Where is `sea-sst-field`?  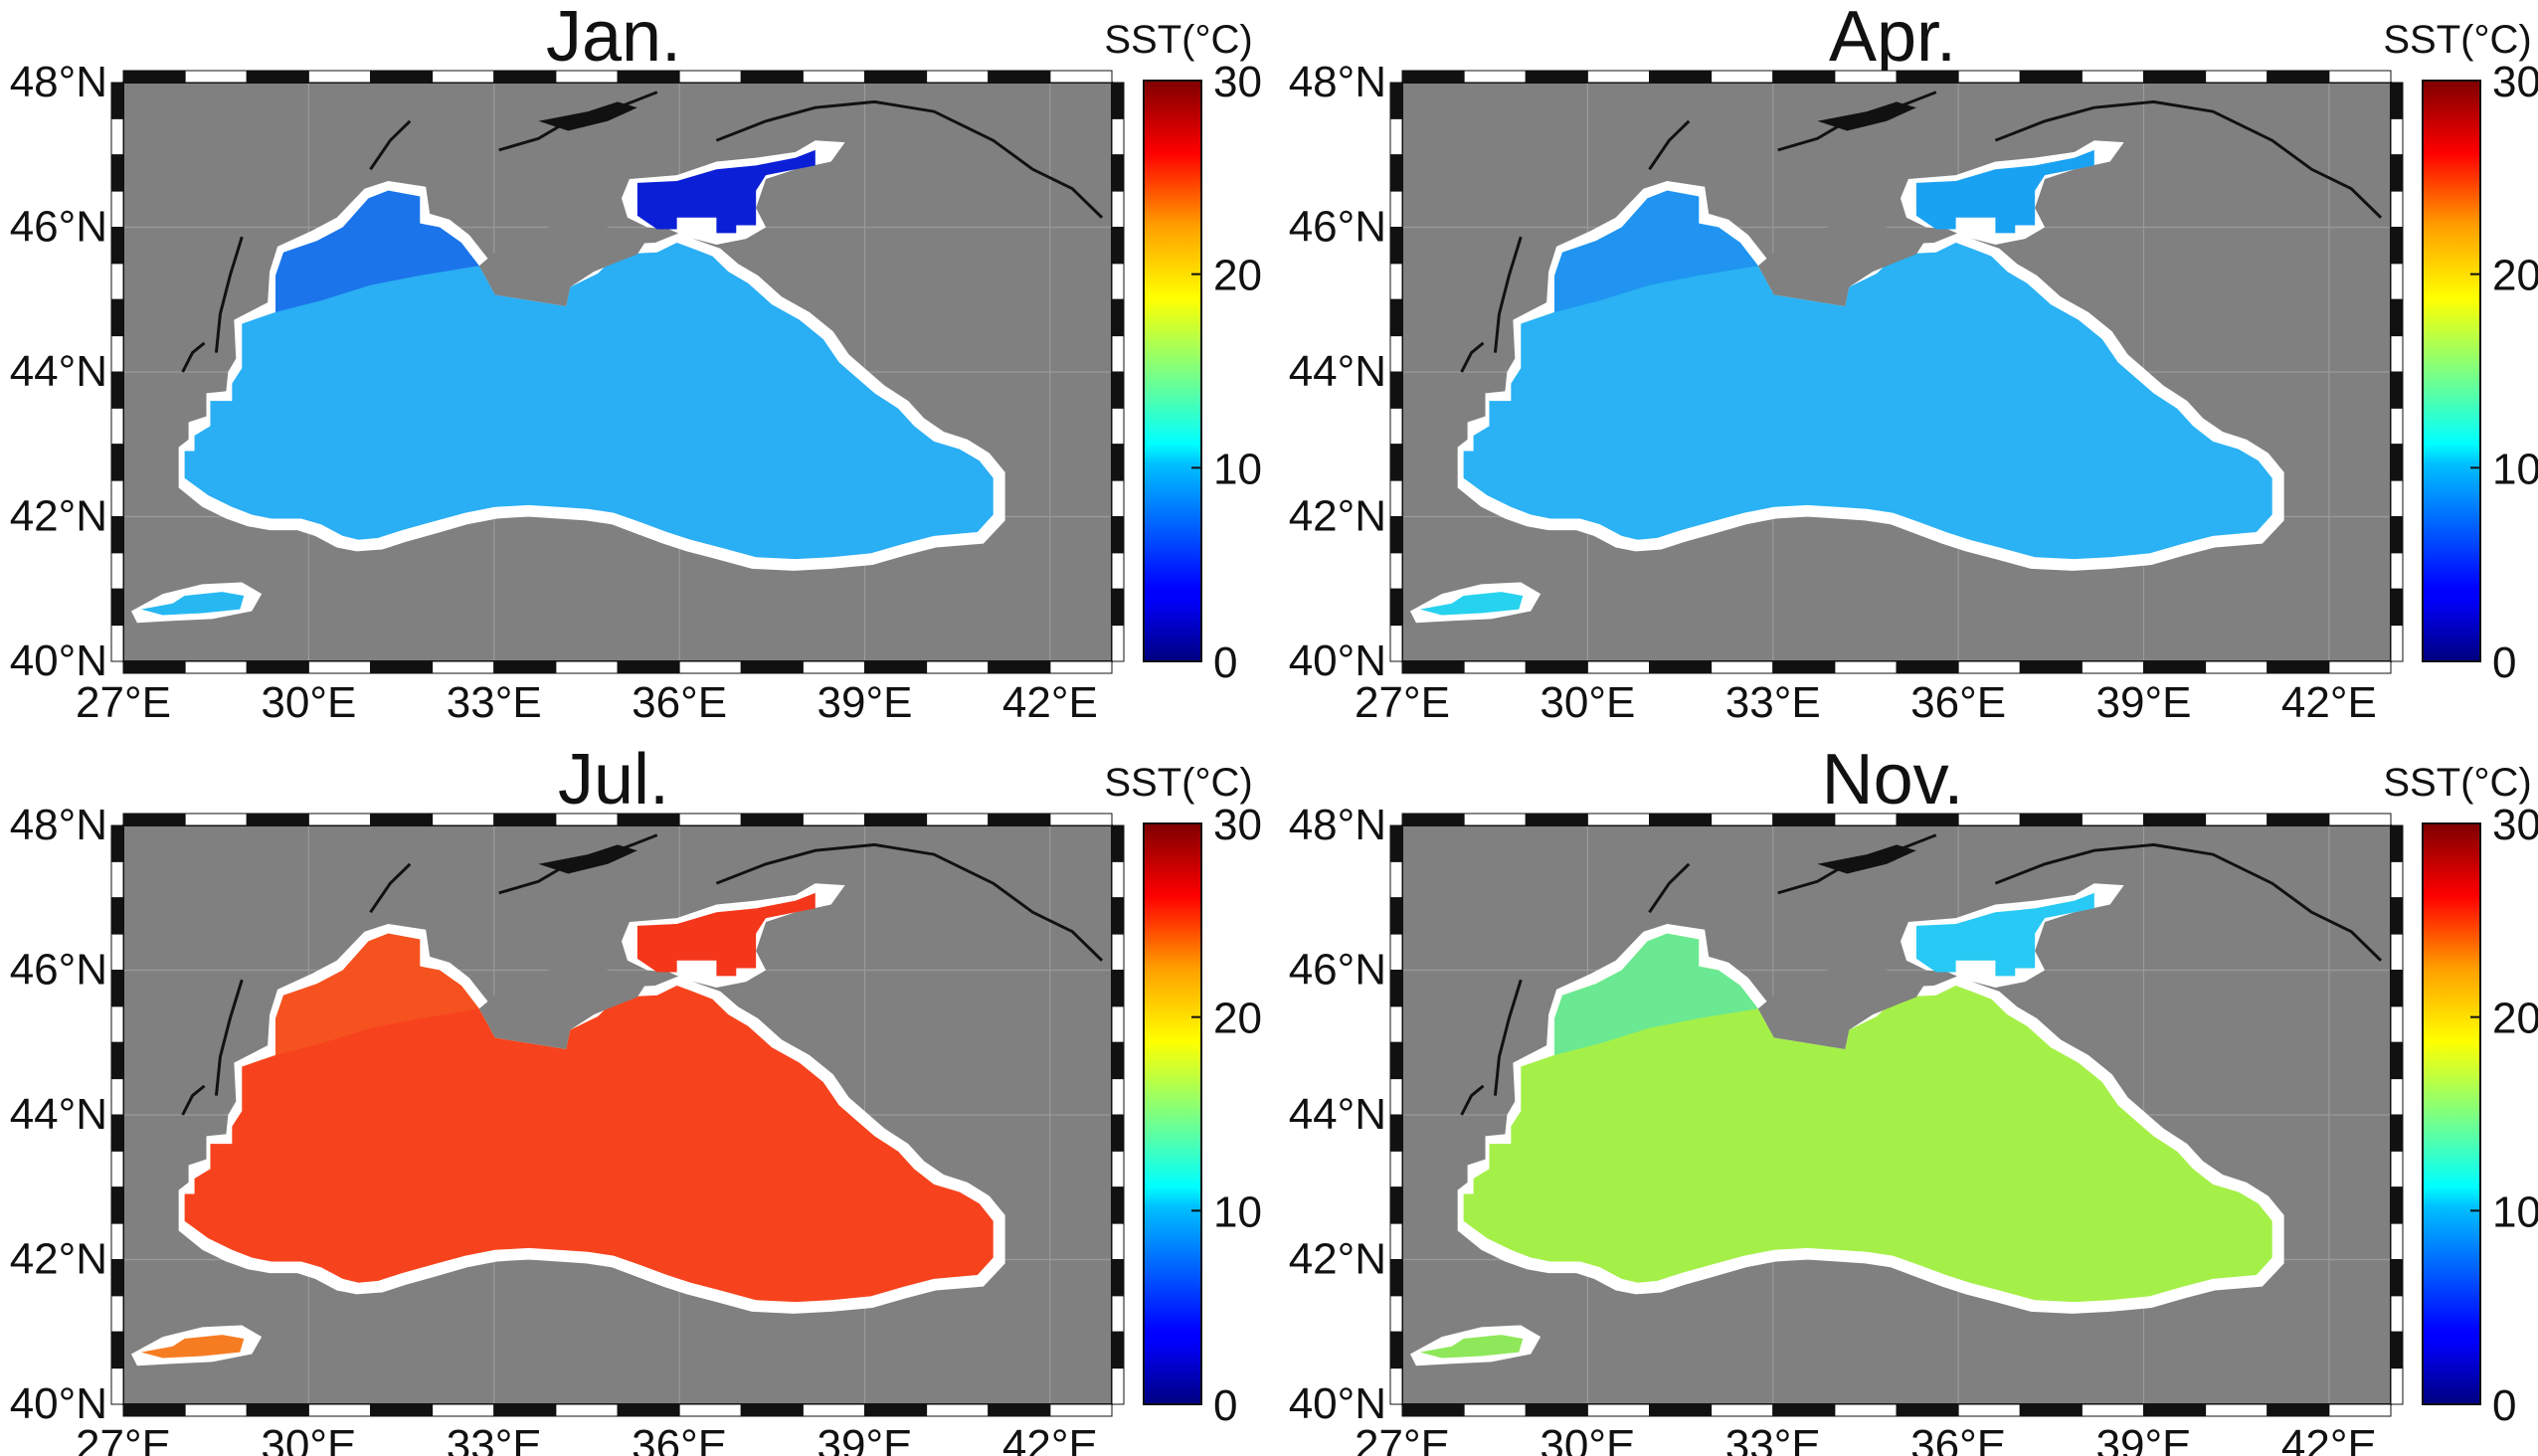
sea-sst-field is located at coordinates (1867, 1118).